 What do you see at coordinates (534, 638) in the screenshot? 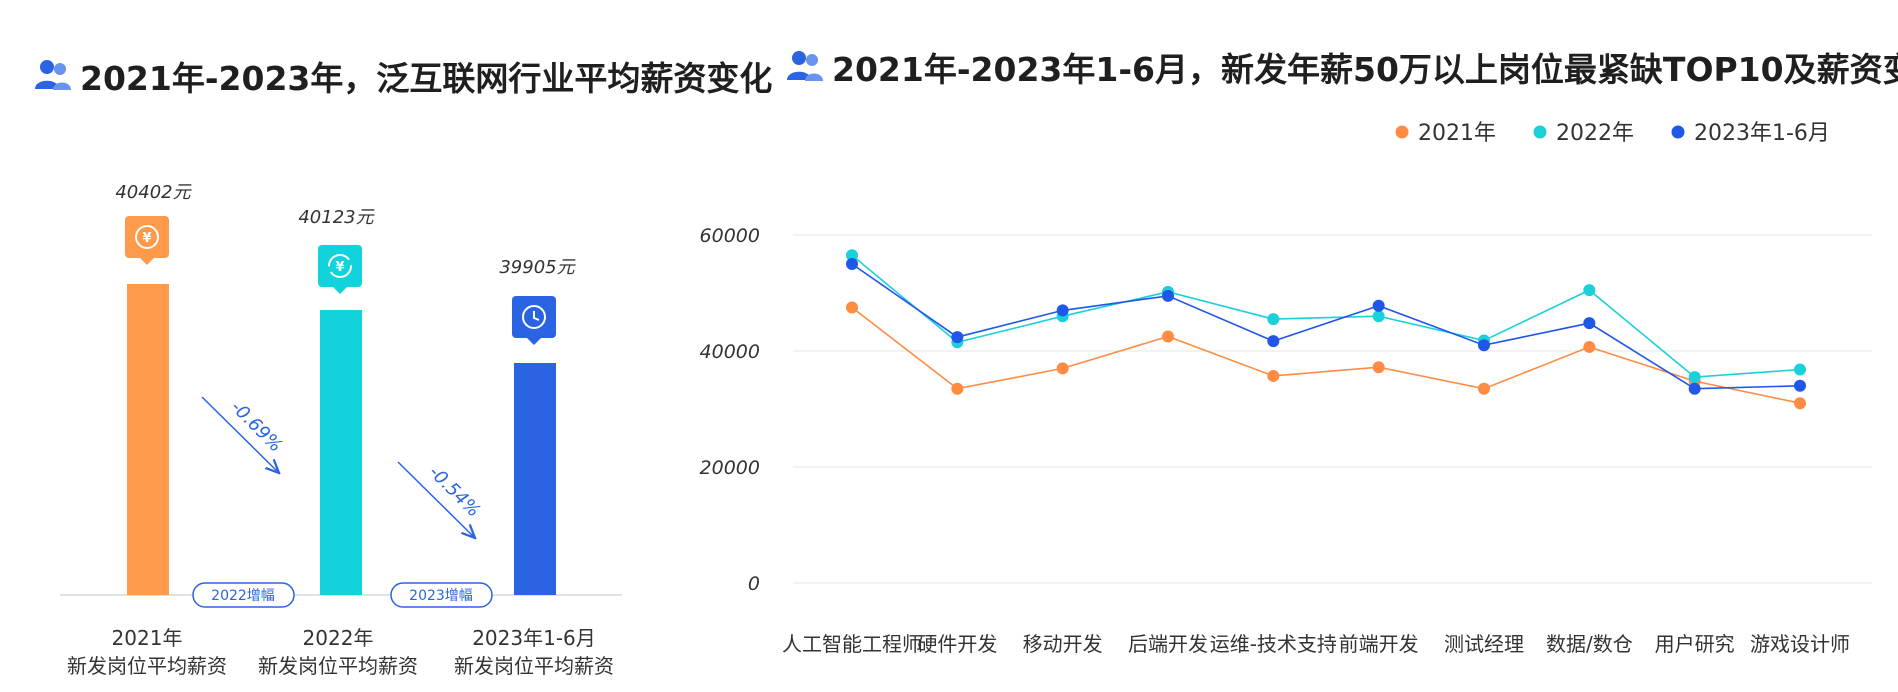
I see `bar-category-label: 2023年1-6月` at bounding box center [534, 638].